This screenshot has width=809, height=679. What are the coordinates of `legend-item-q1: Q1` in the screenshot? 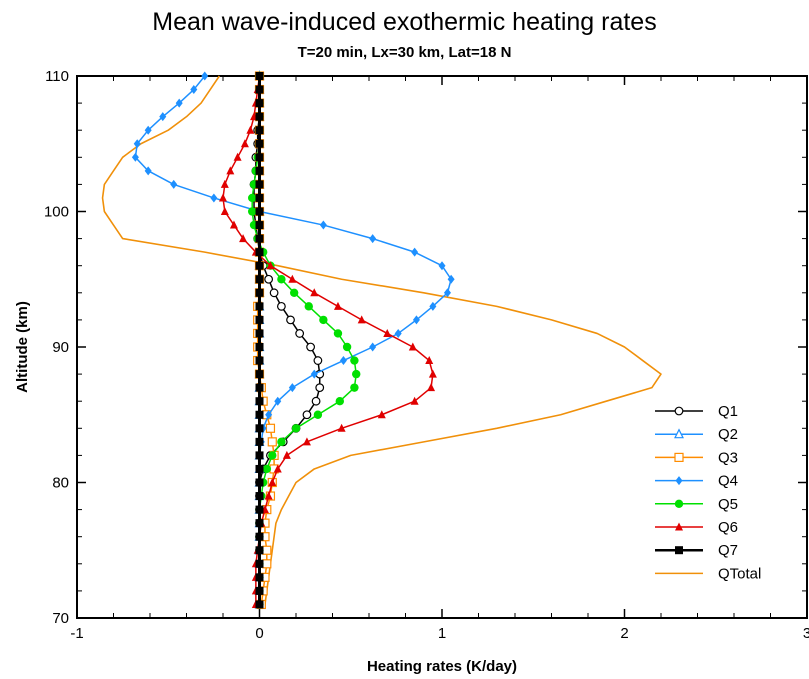 It's located at (696, 411).